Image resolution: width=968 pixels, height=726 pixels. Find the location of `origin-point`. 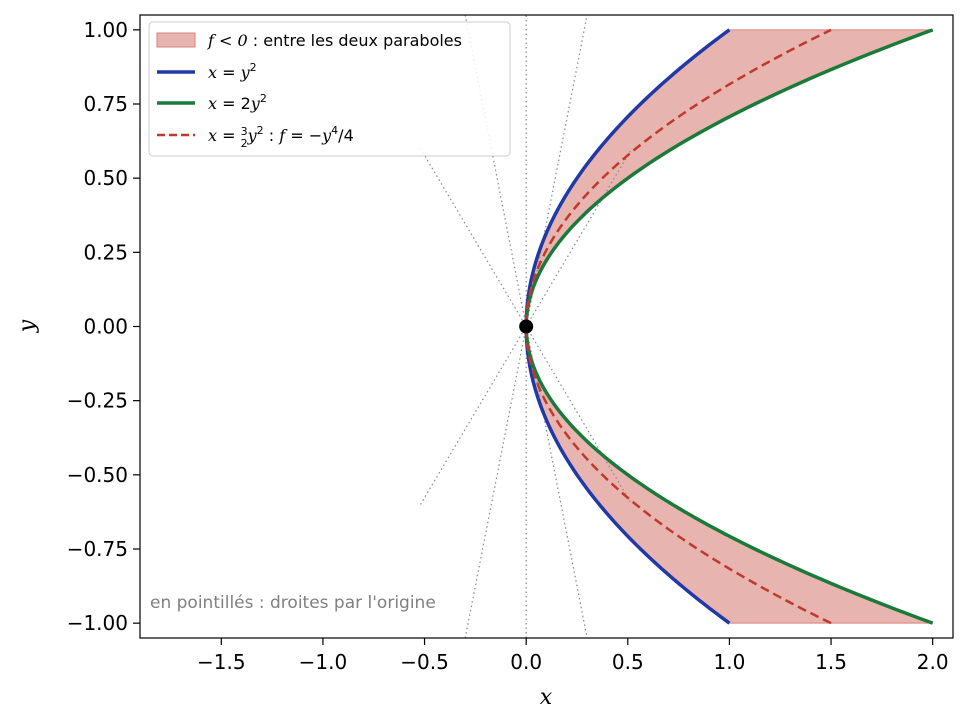

origin-point is located at coordinates (526, 326).